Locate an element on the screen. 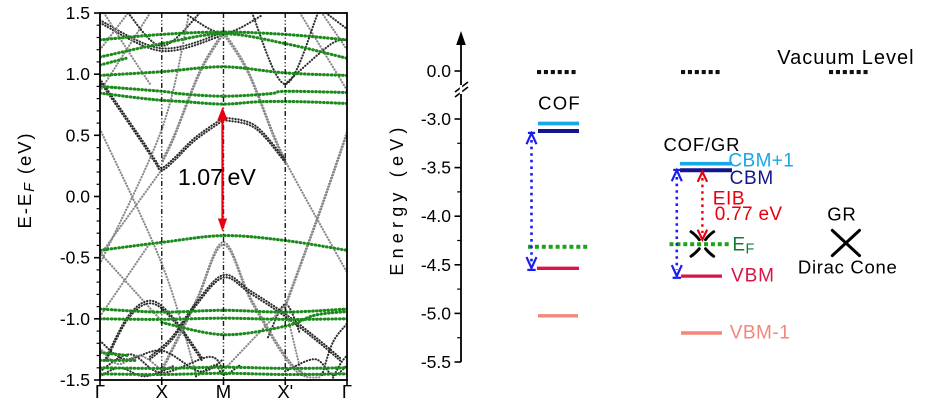 The height and width of the screenshot is (407, 926). svg-text: -5.0 is located at coordinates (436, 313).